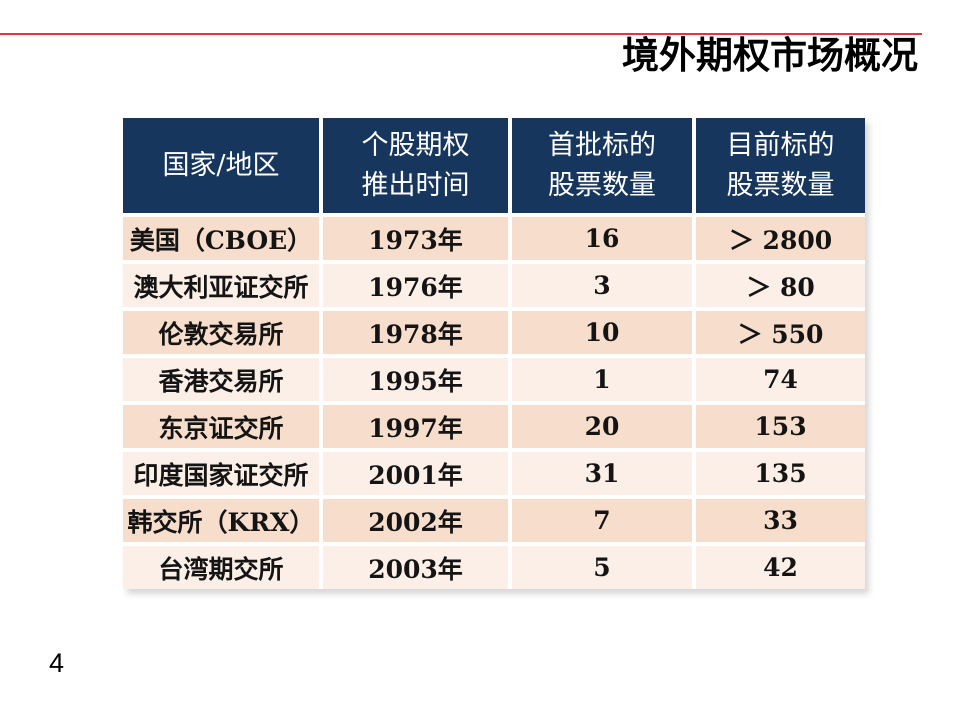  Describe the element at coordinates (780, 520) in the screenshot. I see `table-cell: 33` at that location.